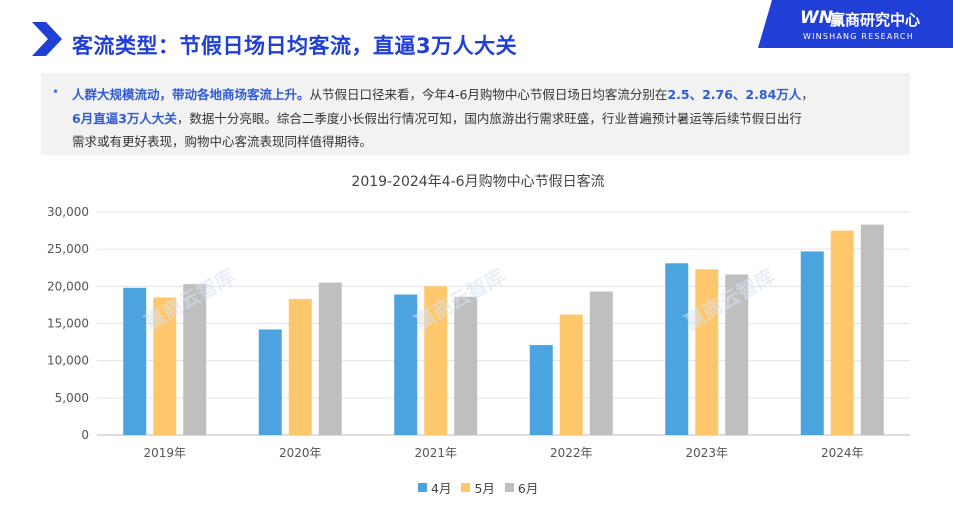 The width and height of the screenshot is (953, 525). I want to click on bar-2019年-5月, so click(165, 366).